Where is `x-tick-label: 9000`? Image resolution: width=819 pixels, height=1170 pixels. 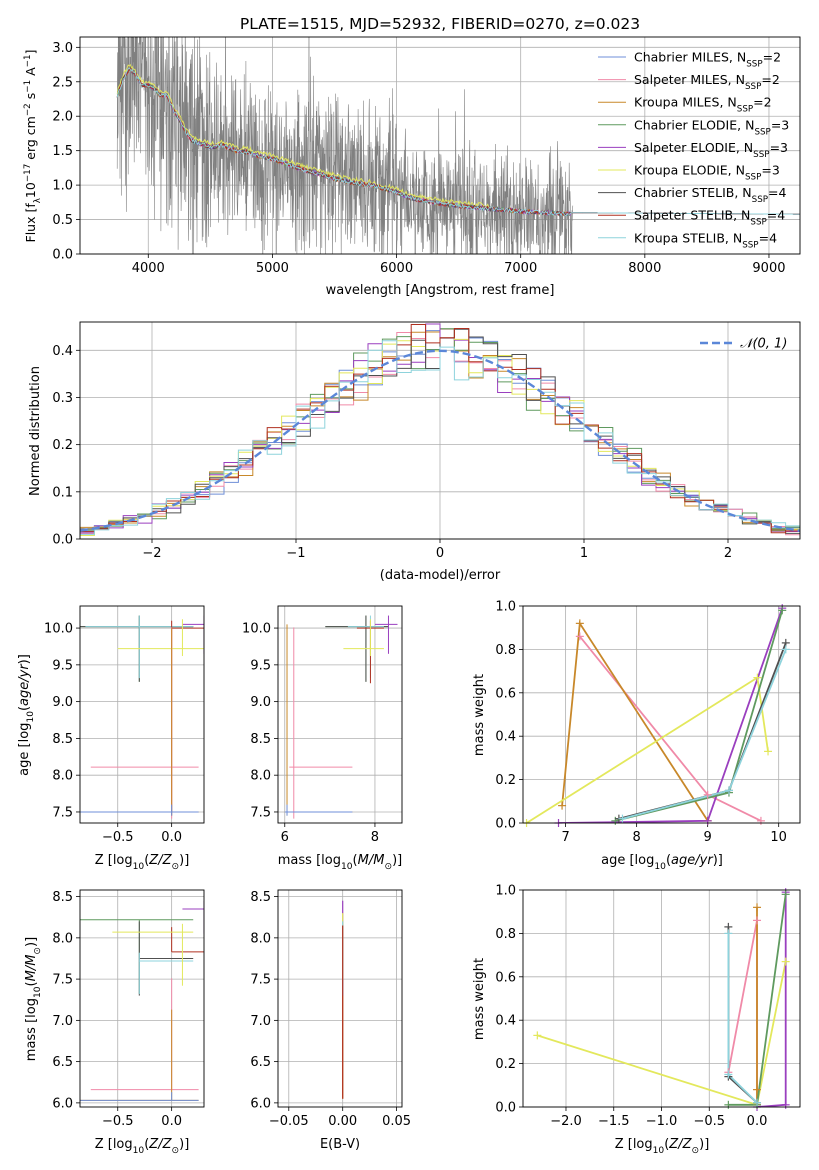
x-tick-label: 9000 is located at coordinates (768, 268).